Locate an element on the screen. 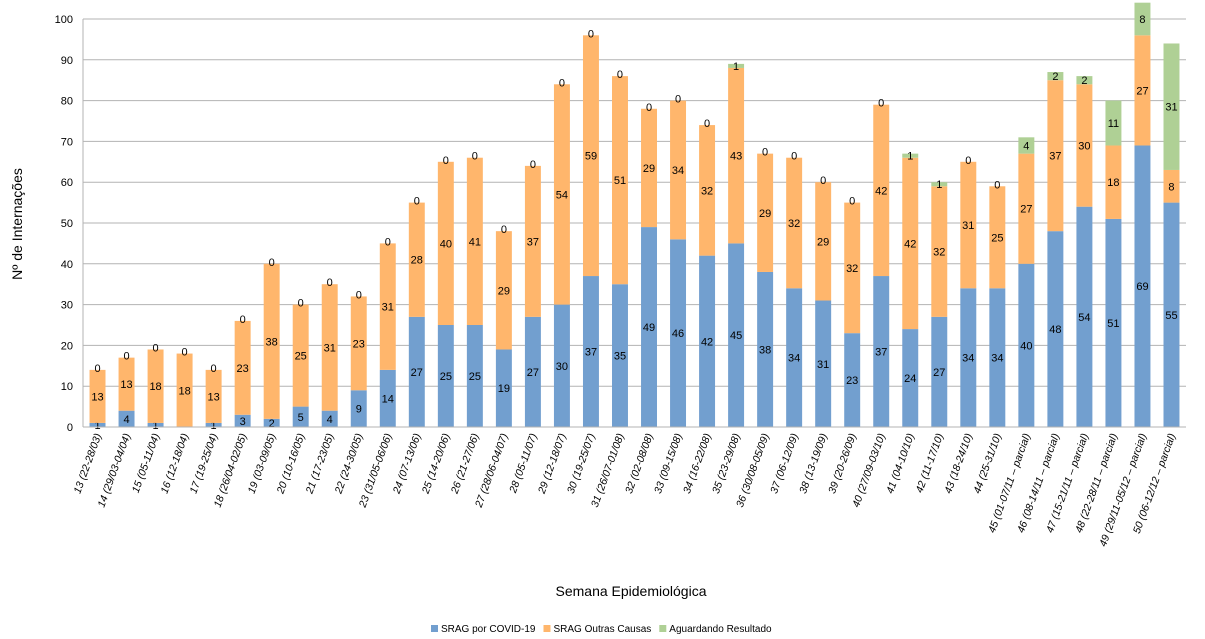 This screenshot has width=1205, height=639. x-tick-label: 22 (24-30/05) is located at coordinates (348, 464).